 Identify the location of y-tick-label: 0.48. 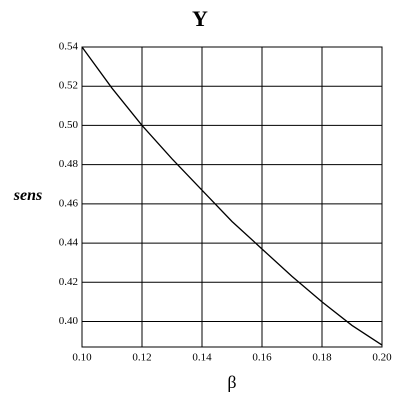
(69, 164).